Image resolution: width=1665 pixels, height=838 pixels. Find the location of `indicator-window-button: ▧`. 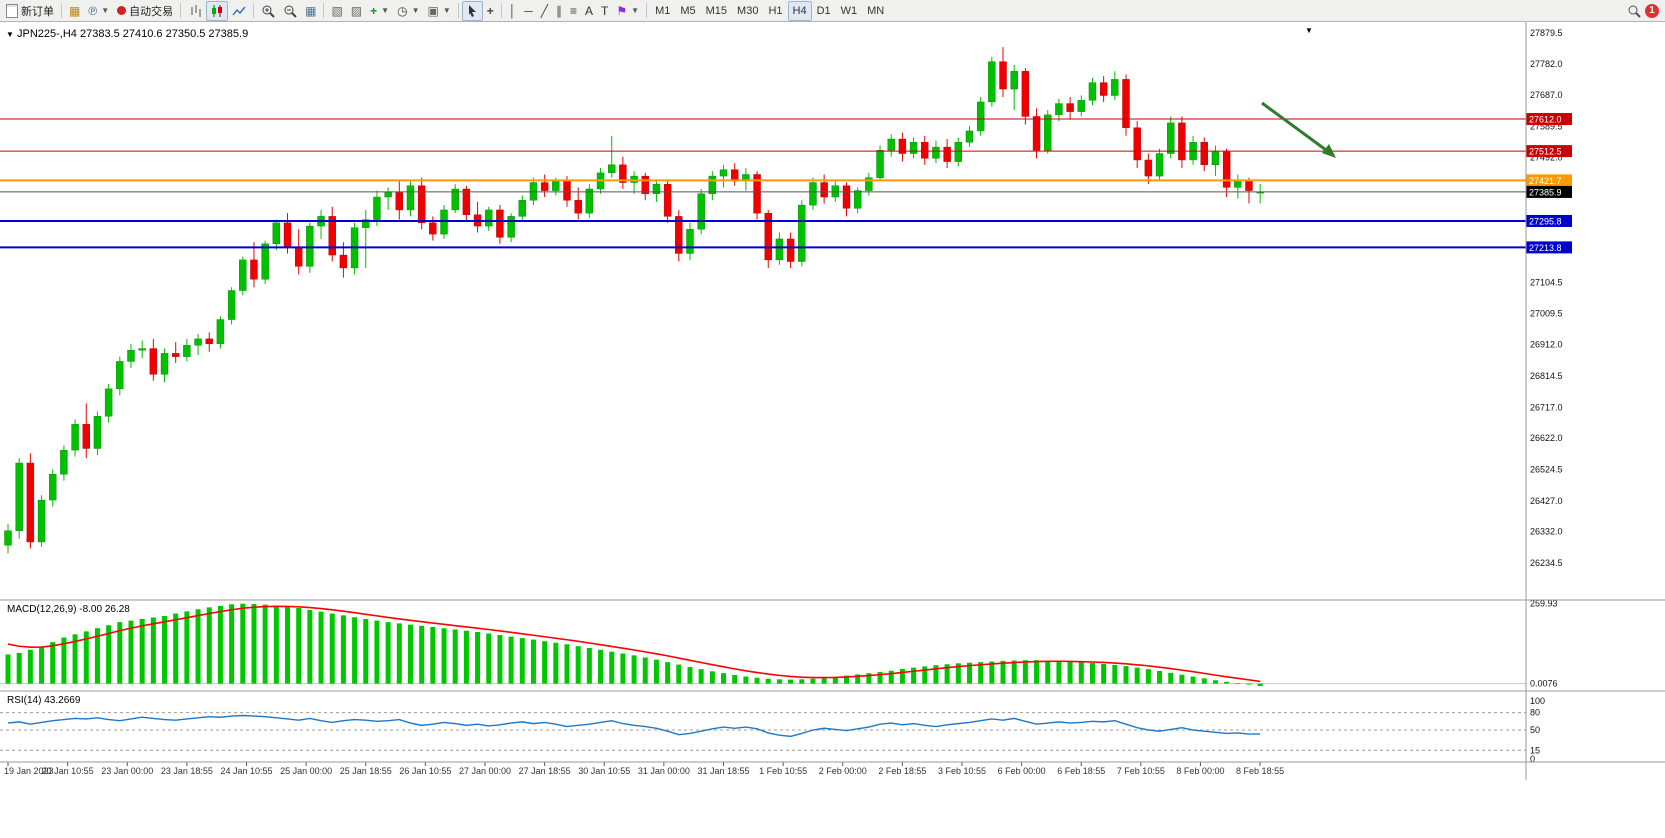

indicator-window-button: ▧ is located at coordinates (336, 11).